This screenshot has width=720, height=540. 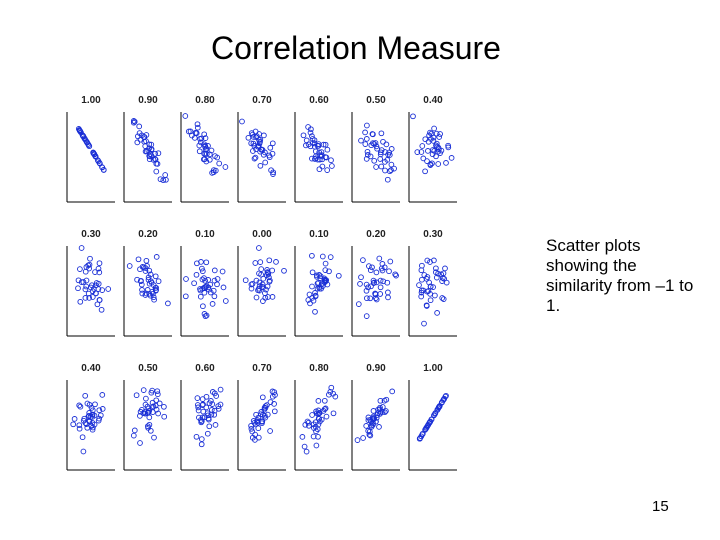 I want to click on correlation-label: 0.20, so click(x=376, y=234).